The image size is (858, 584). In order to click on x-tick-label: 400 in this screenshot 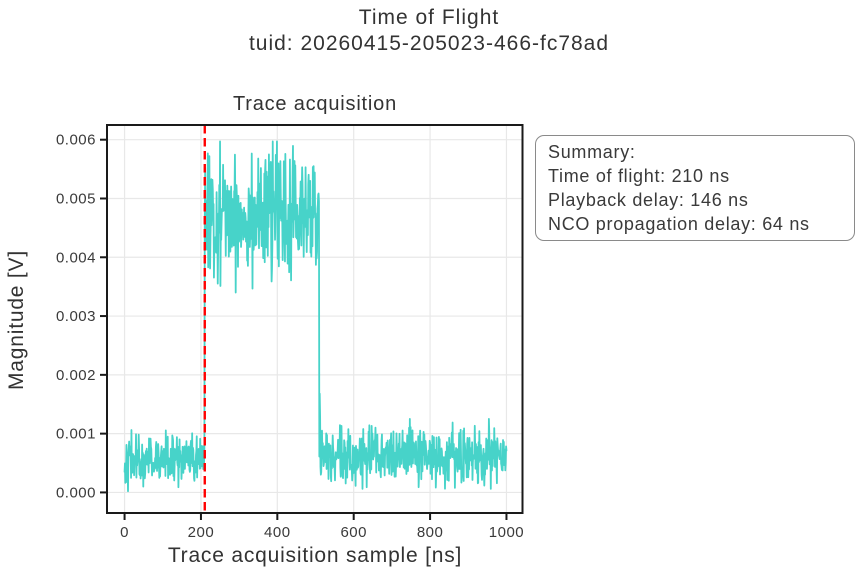, I will do `click(277, 532)`.